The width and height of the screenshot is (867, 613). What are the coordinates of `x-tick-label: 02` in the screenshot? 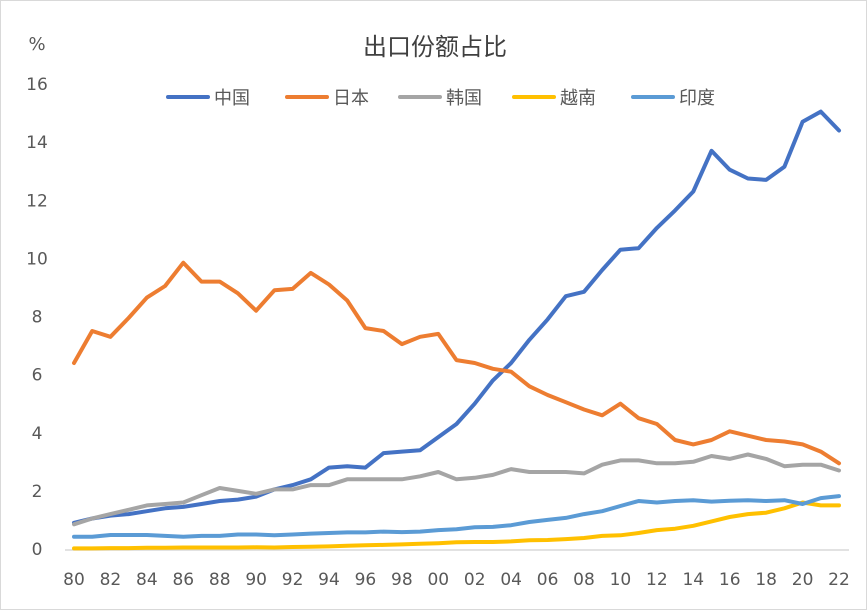 It's located at (475, 580).